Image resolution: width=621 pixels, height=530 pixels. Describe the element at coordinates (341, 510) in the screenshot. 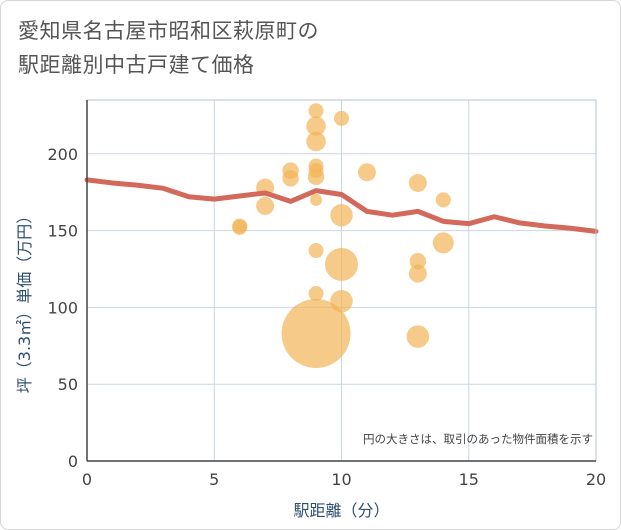

I see `x-axis-label: 駅距離（分）` at that location.